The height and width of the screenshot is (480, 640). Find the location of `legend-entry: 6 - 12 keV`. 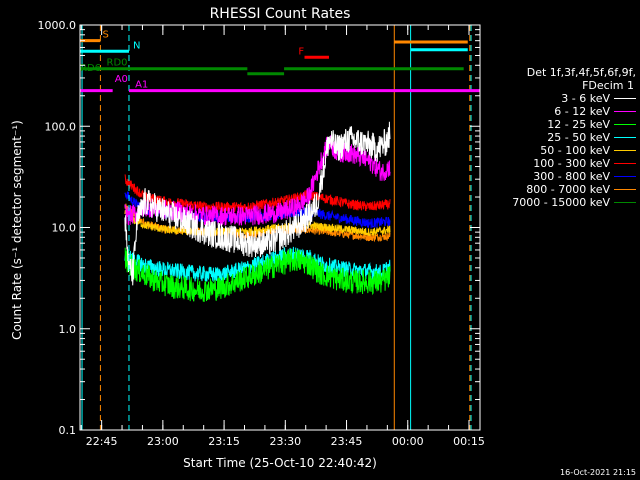

legend-entry: 6 - 12 keV is located at coordinates (557, 111).